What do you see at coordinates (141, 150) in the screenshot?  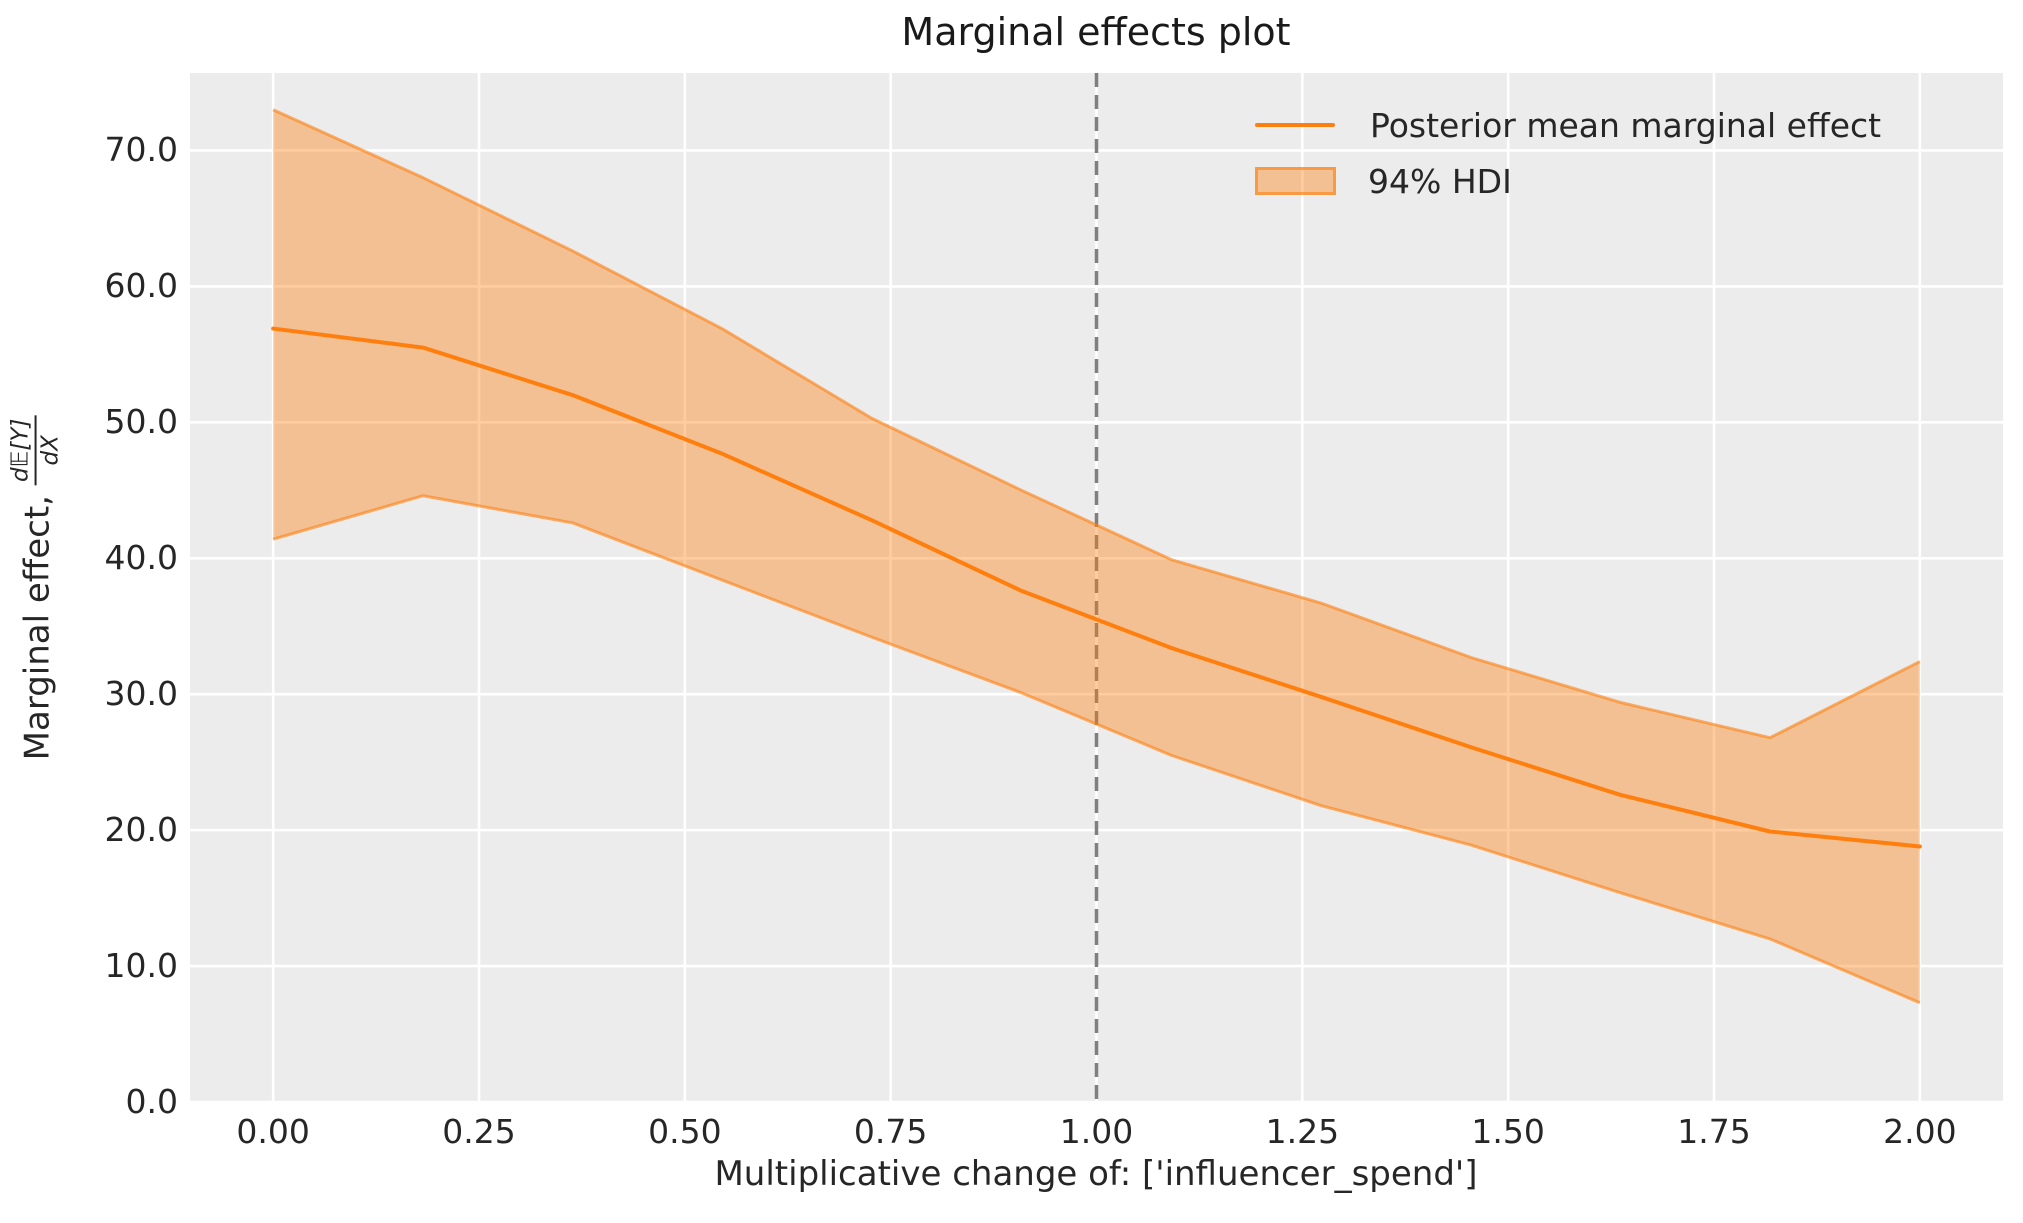 I see `y-tick-label: 70.0` at bounding box center [141, 150].